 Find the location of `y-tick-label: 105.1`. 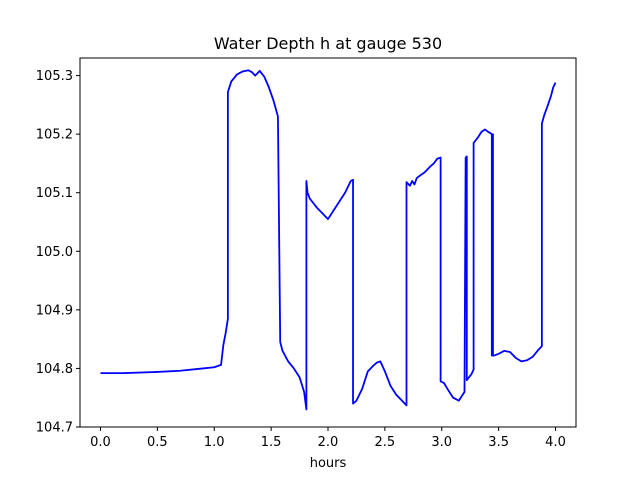

y-tick-label: 105.1 is located at coordinates (54, 193).